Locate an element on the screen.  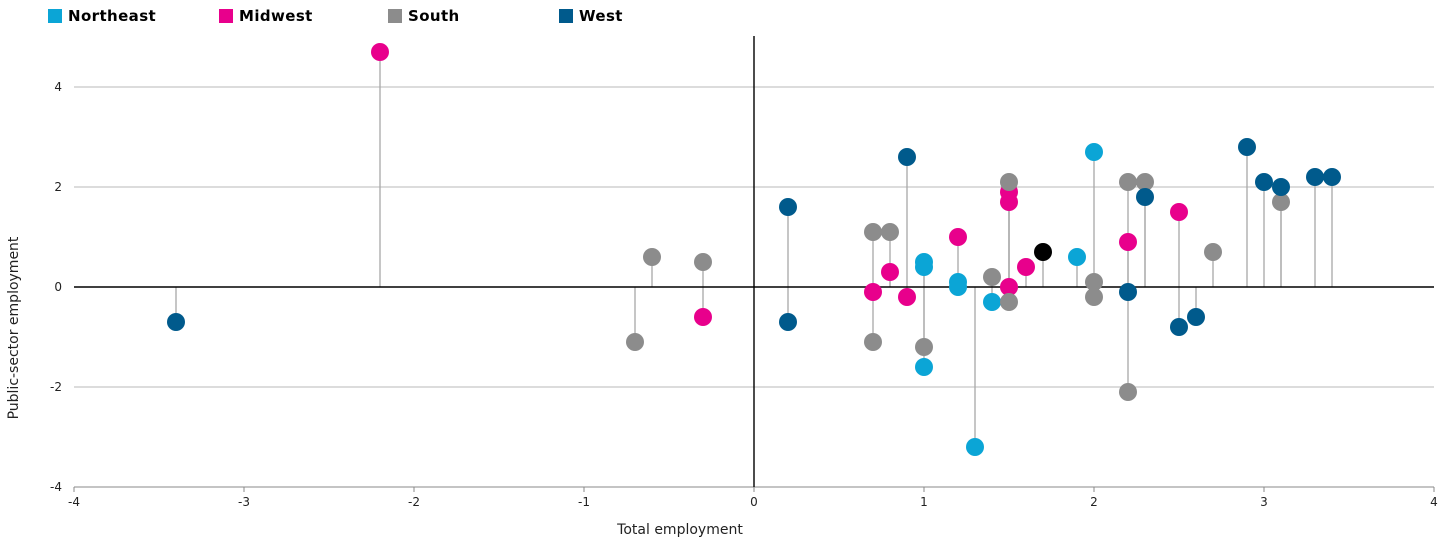
x-tick-label: -2 is located at coordinates (414, 502).